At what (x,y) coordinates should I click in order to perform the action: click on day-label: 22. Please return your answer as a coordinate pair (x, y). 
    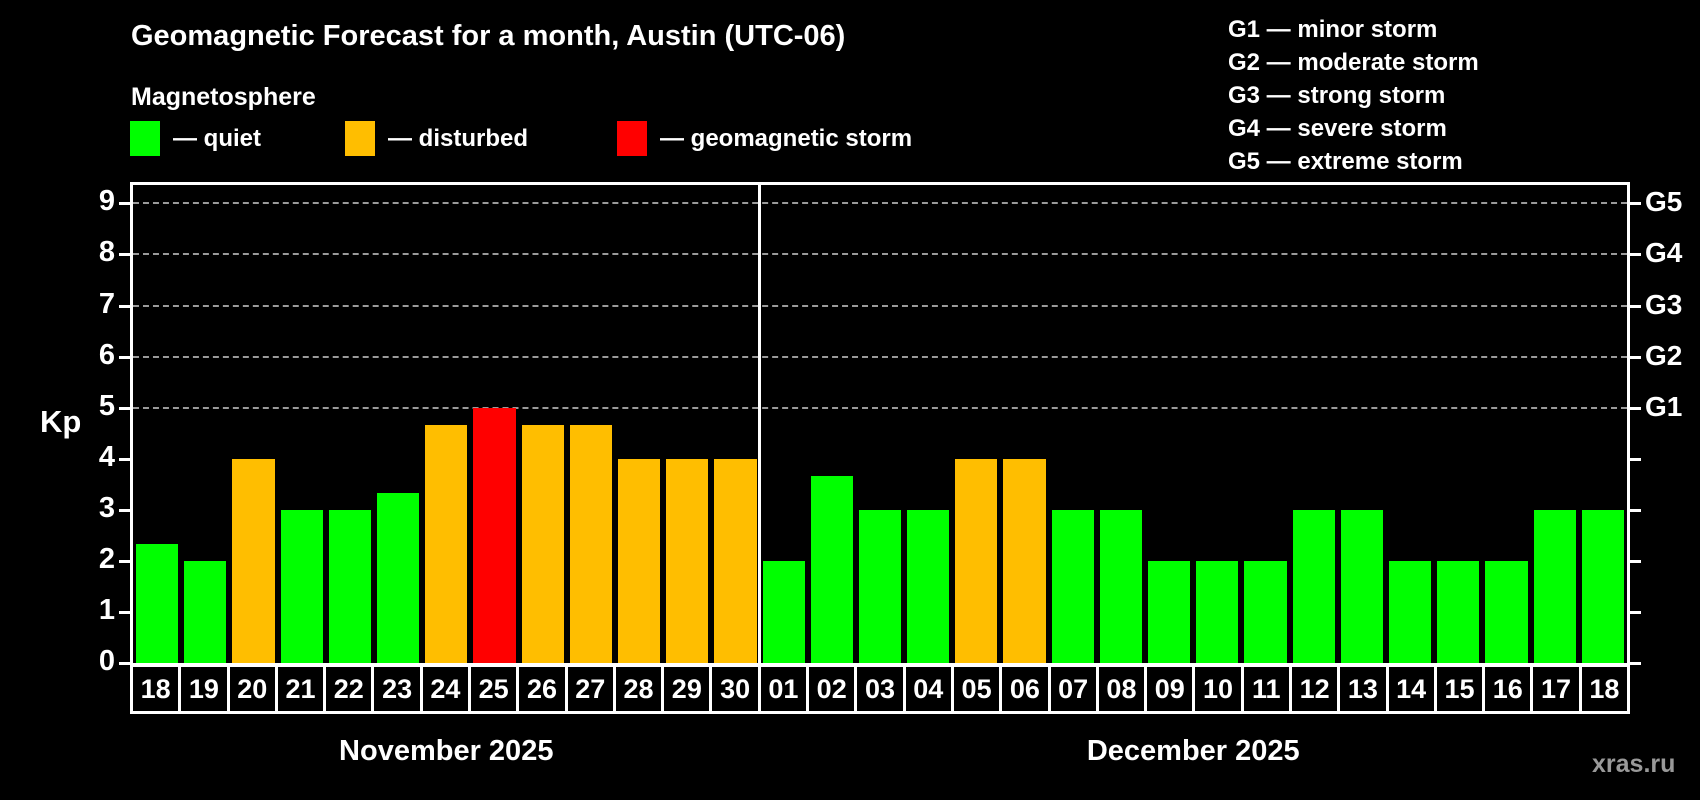
    Looking at the image, I should click on (349, 689).